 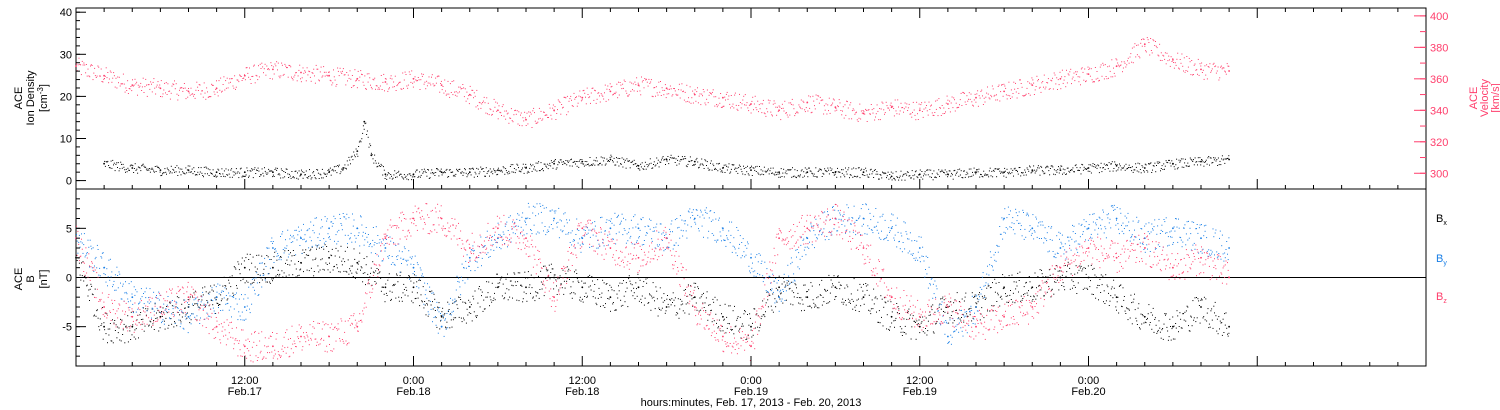 What do you see at coordinates (751, 326) in the screenshot?
I see `bx-point` at bounding box center [751, 326].